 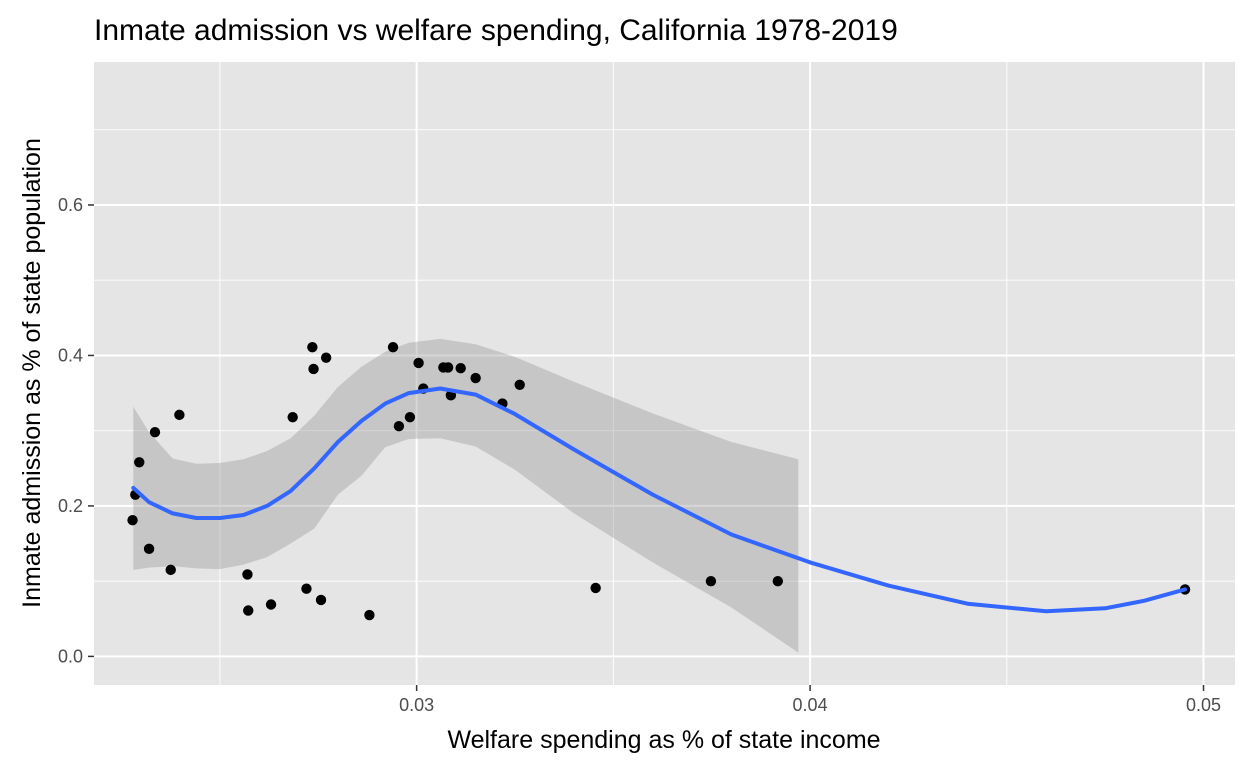 I want to click on y-tick-label: 0.0, so click(x=70, y=656).